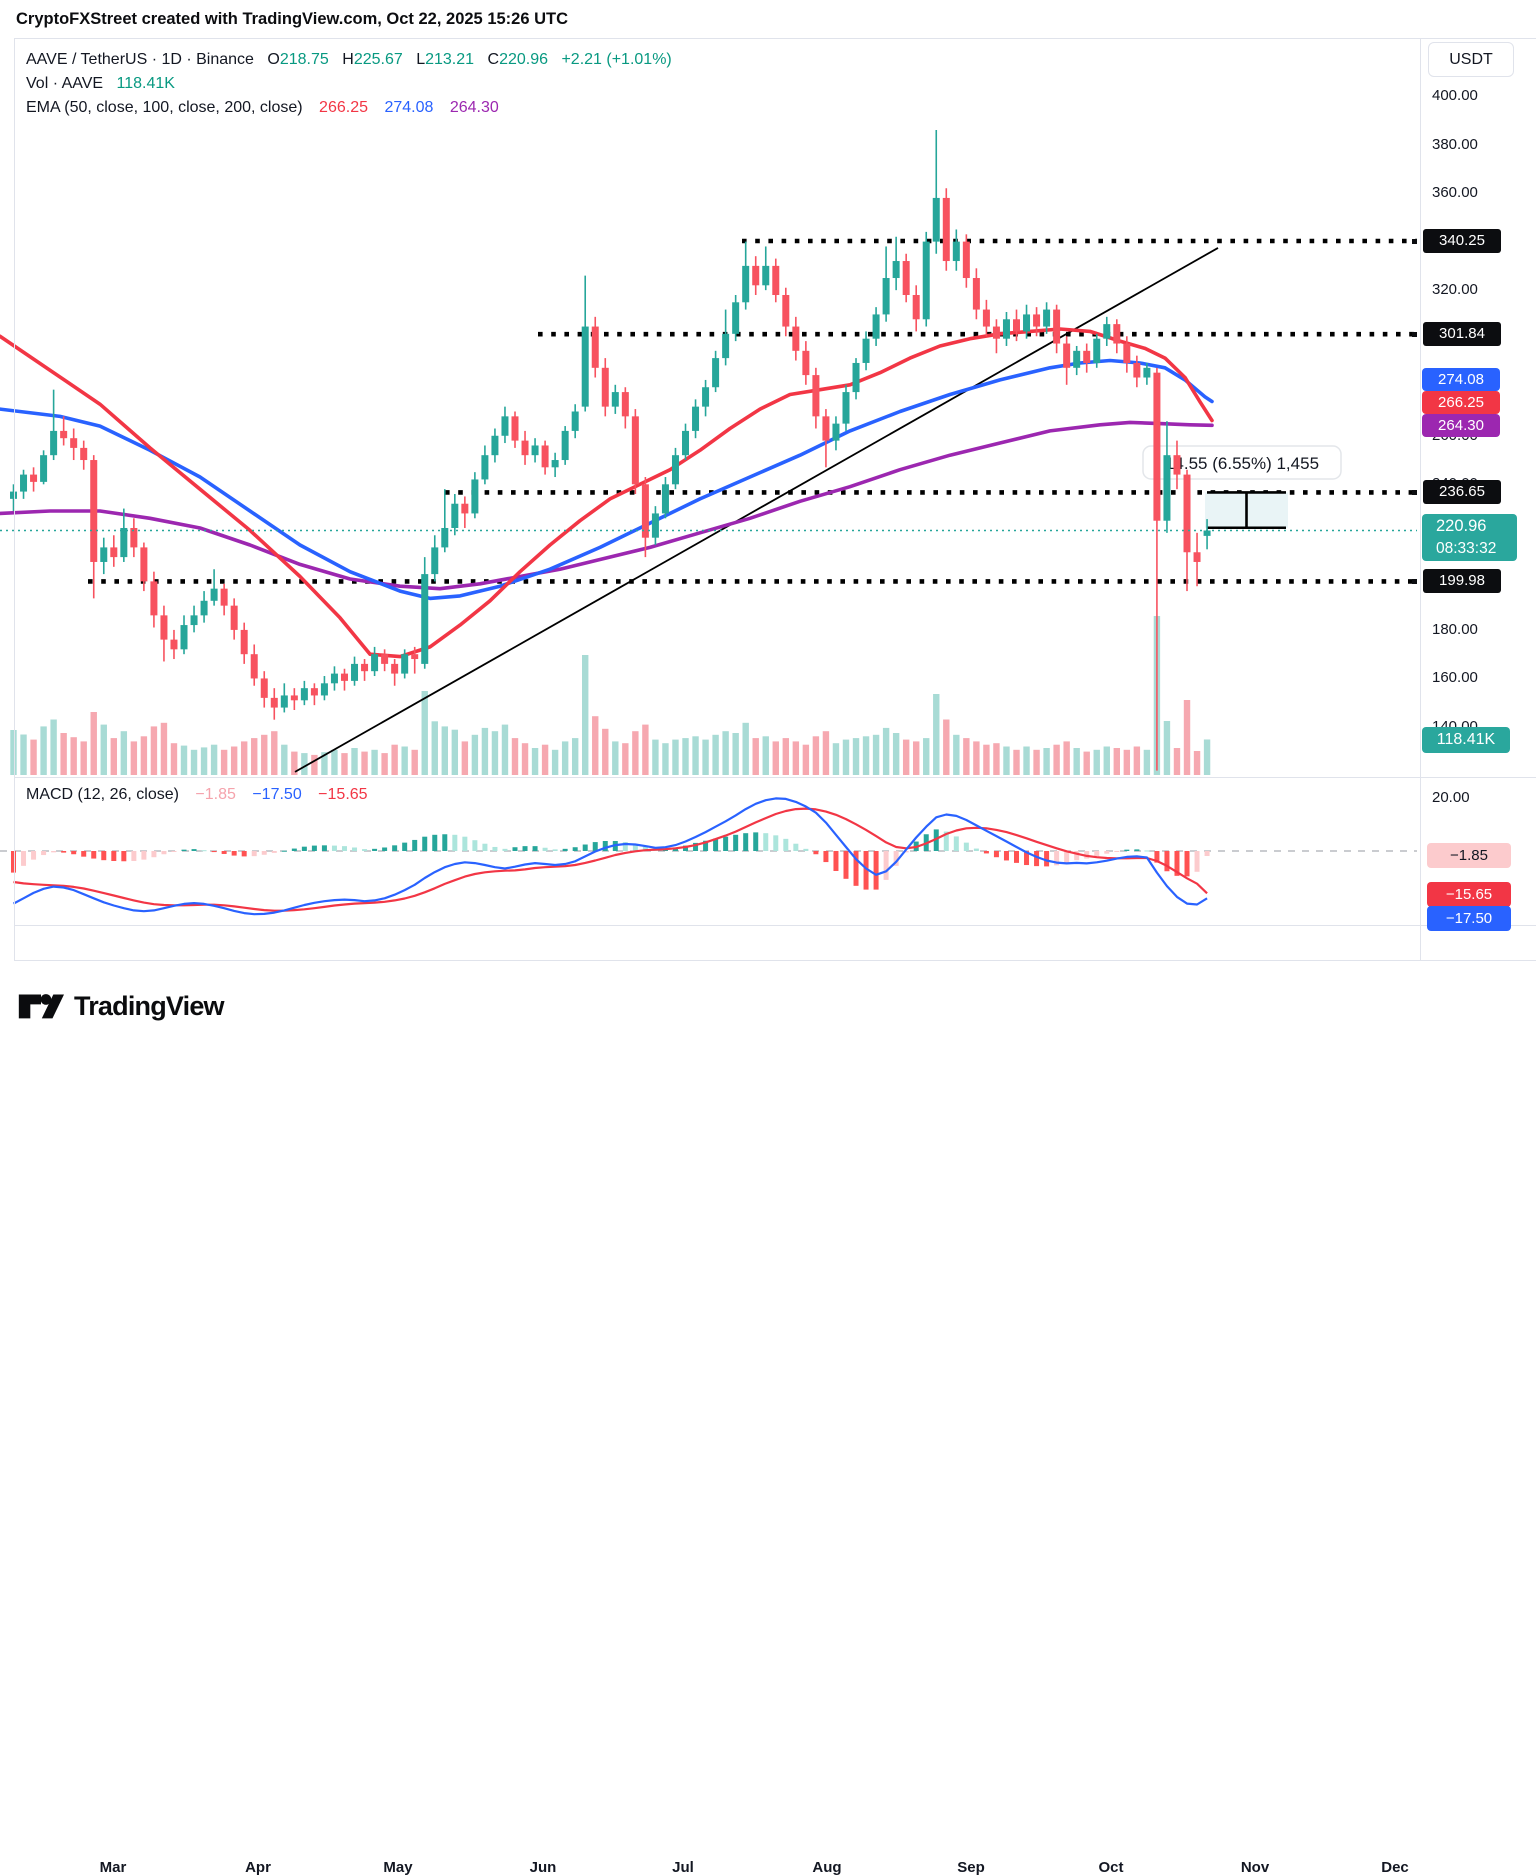 This screenshot has width=1536, height=1876. What do you see at coordinates (343, 107) in the screenshot?
I see `ema50-value: 266.25` at bounding box center [343, 107].